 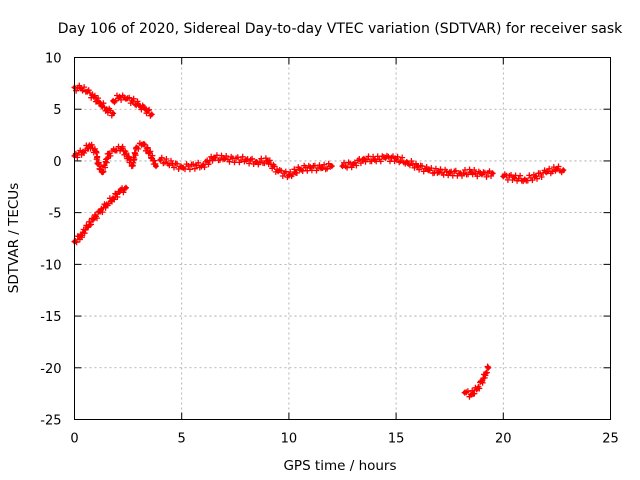 I want to click on y-tick-label: 5, so click(x=57, y=110).